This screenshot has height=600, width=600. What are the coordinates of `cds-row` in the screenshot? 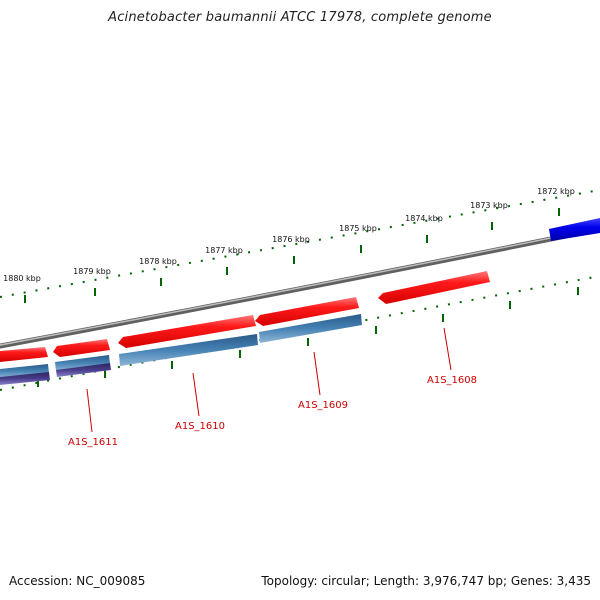 It's located at (181, 349).